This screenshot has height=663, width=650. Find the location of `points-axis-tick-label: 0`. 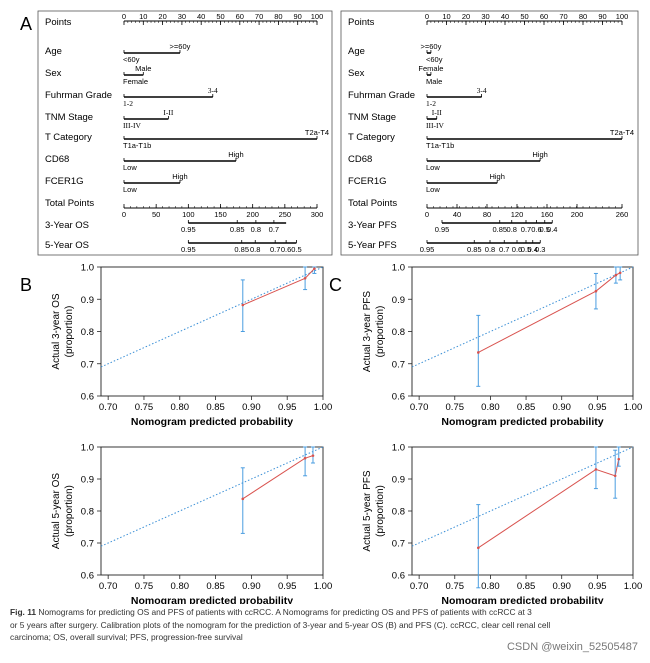

points-axis-tick-label: 0 is located at coordinates (427, 16).